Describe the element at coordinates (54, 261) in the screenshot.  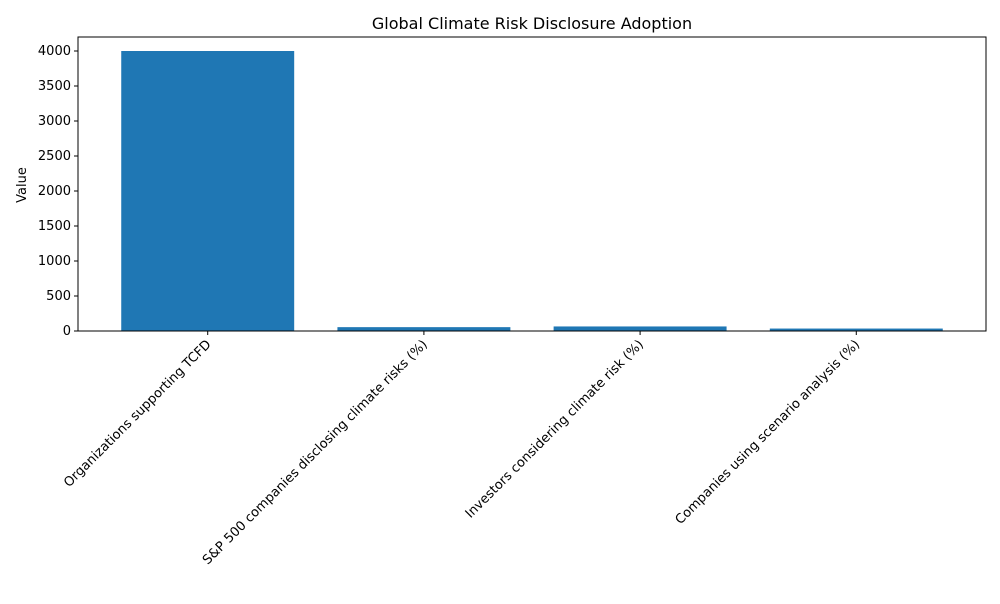
I see `y-tick-label: 1000` at that location.